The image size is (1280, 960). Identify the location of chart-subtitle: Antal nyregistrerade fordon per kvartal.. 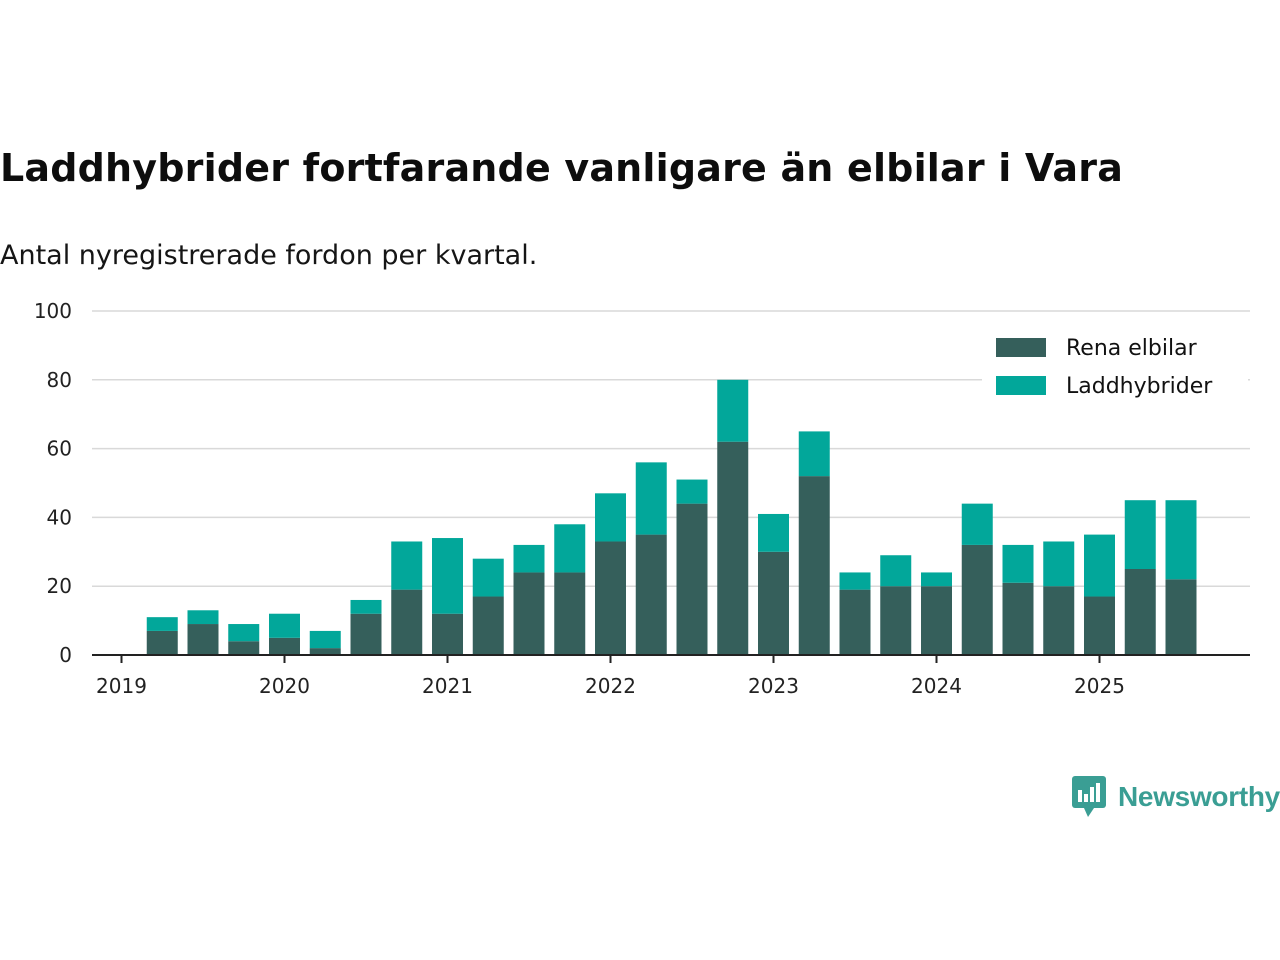
(269, 255).